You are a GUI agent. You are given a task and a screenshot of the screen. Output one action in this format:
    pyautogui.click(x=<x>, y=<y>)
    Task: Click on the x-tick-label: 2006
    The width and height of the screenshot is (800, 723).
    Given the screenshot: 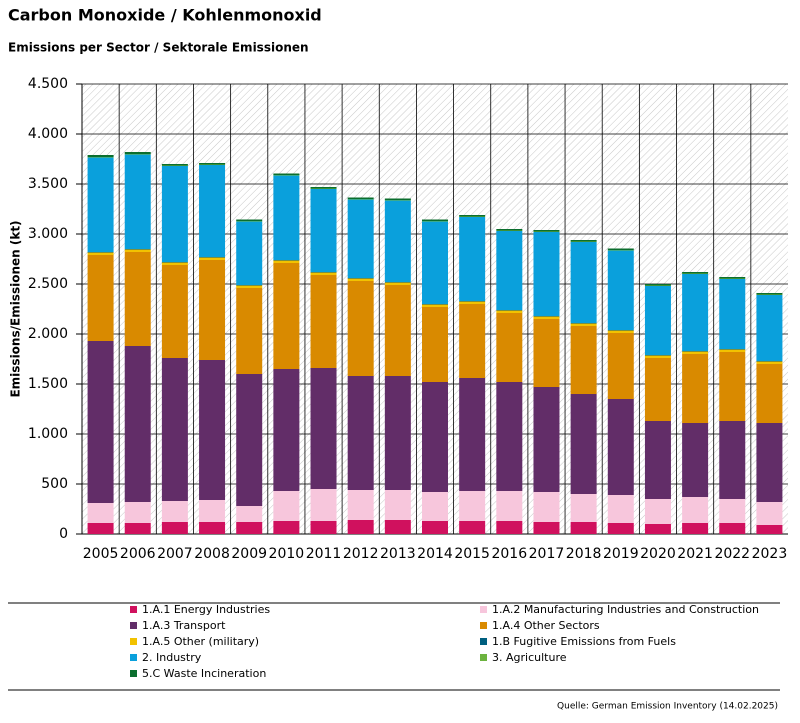 What is the action you would take?
    pyautogui.click(x=138, y=554)
    